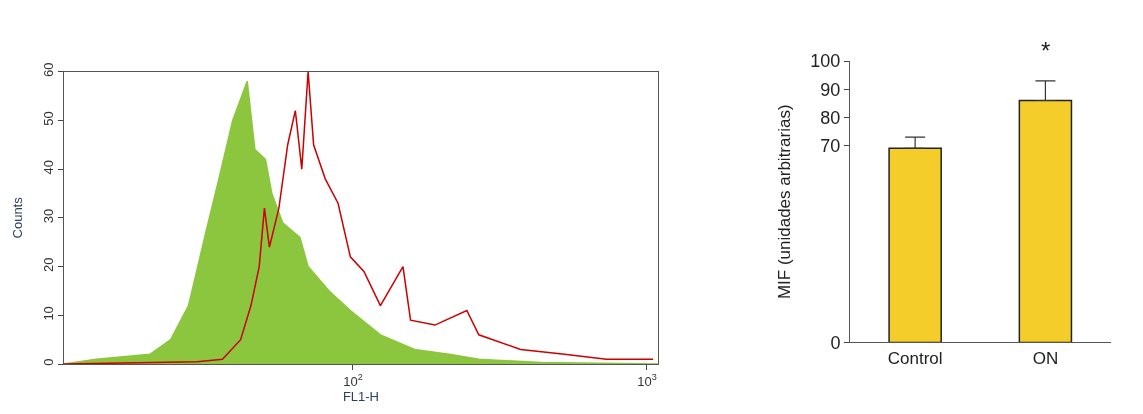 Image resolution: width=1143 pixels, height=414 pixels. I want to click on x-tick-label: Control, so click(915, 358).